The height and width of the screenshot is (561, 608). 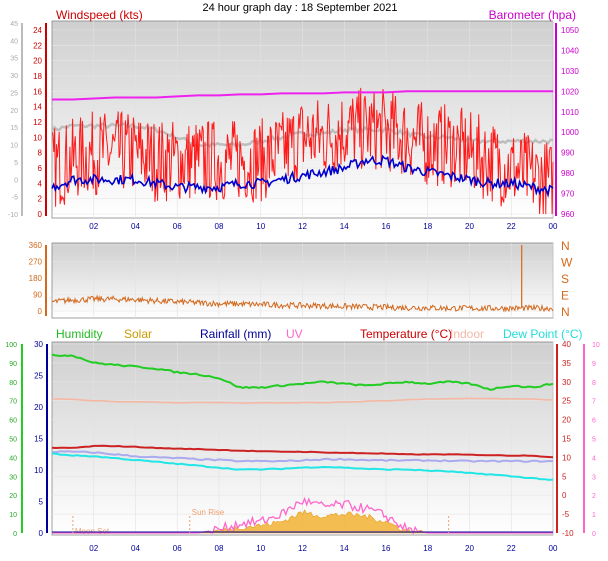 What do you see at coordinates (37, 137) in the screenshot?
I see `wind-tick-label: 10` at bounding box center [37, 137].